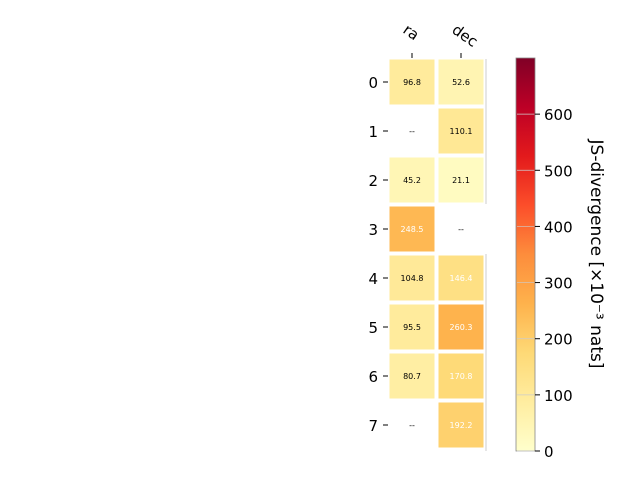 This screenshot has height=480, width=640. I want to click on colorbar-tick-label: 100, so click(558, 396).